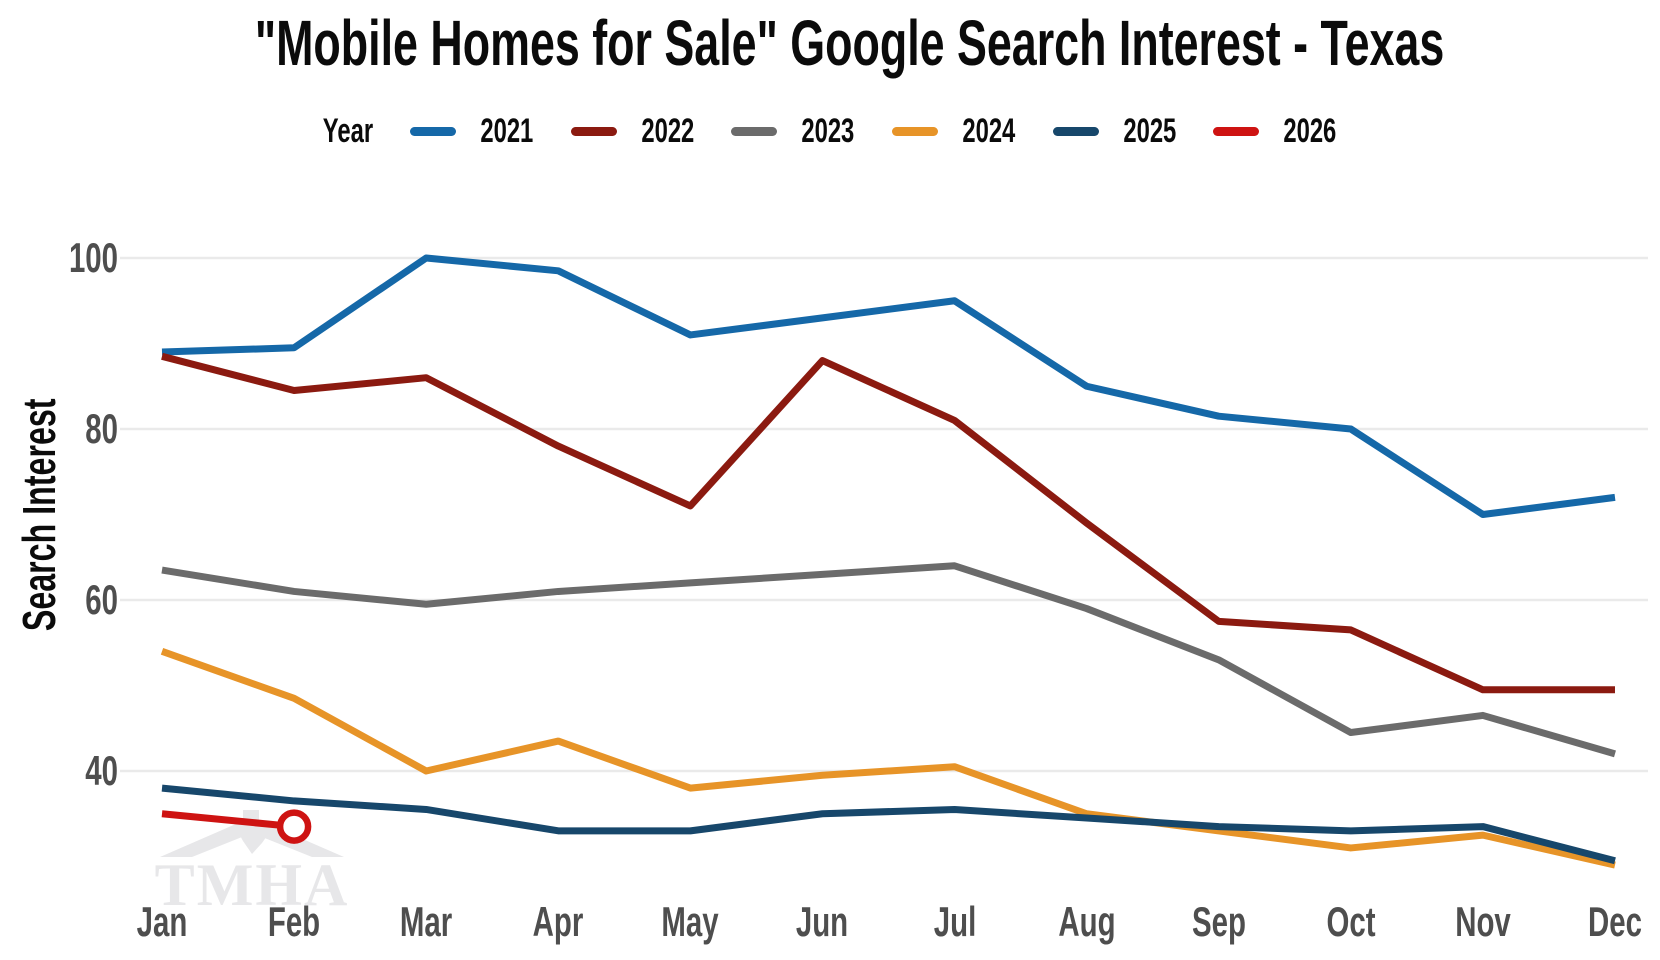 The width and height of the screenshot is (1660, 960). Describe the element at coordinates (1087, 921) in the screenshot. I see `x-tick-aug: Aug` at that location.